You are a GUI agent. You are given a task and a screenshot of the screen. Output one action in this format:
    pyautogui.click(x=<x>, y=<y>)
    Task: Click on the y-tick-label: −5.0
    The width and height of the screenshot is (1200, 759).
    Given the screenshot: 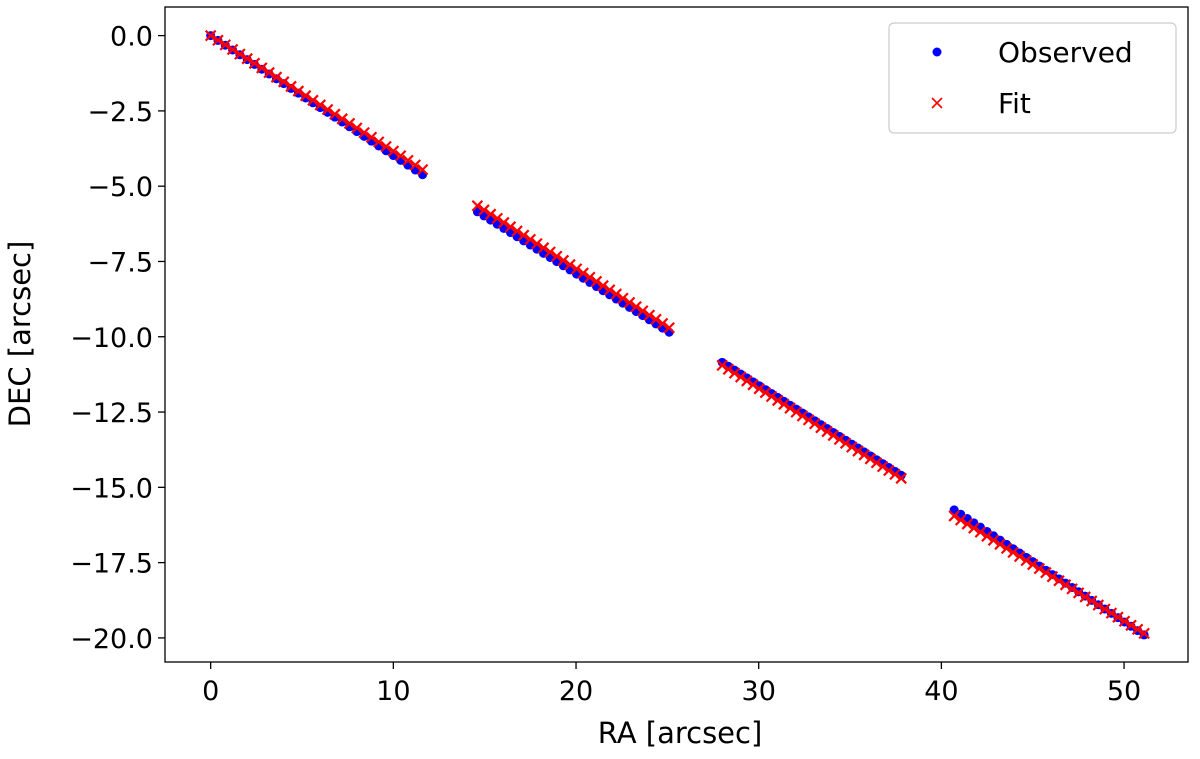 What is the action you would take?
    pyautogui.click(x=120, y=187)
    